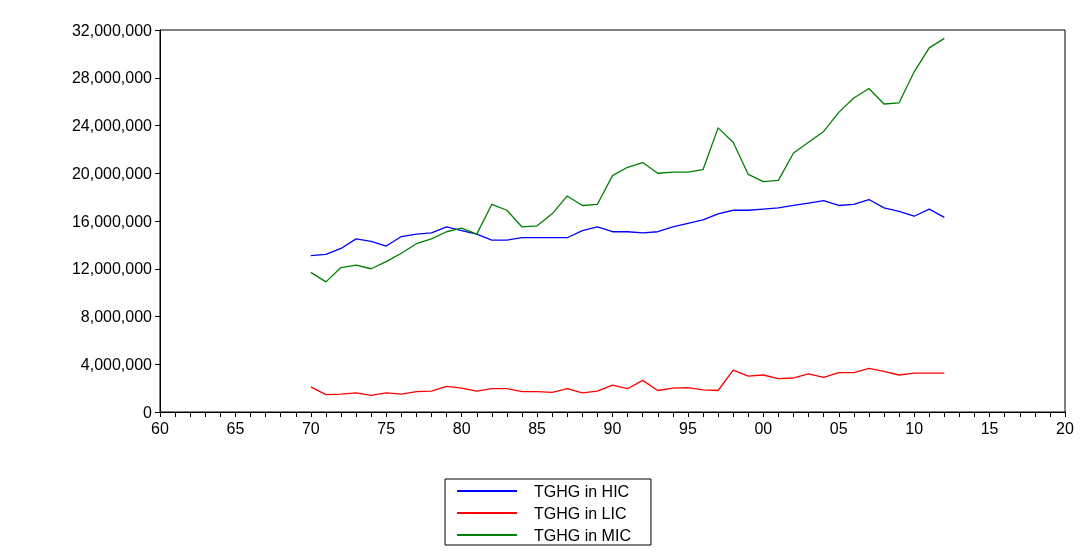 This screenshot has width=1088, height=555. Describe the element at coordinates (235, 428) in the screenshot. I see `x-tick-label: 65` at that location.